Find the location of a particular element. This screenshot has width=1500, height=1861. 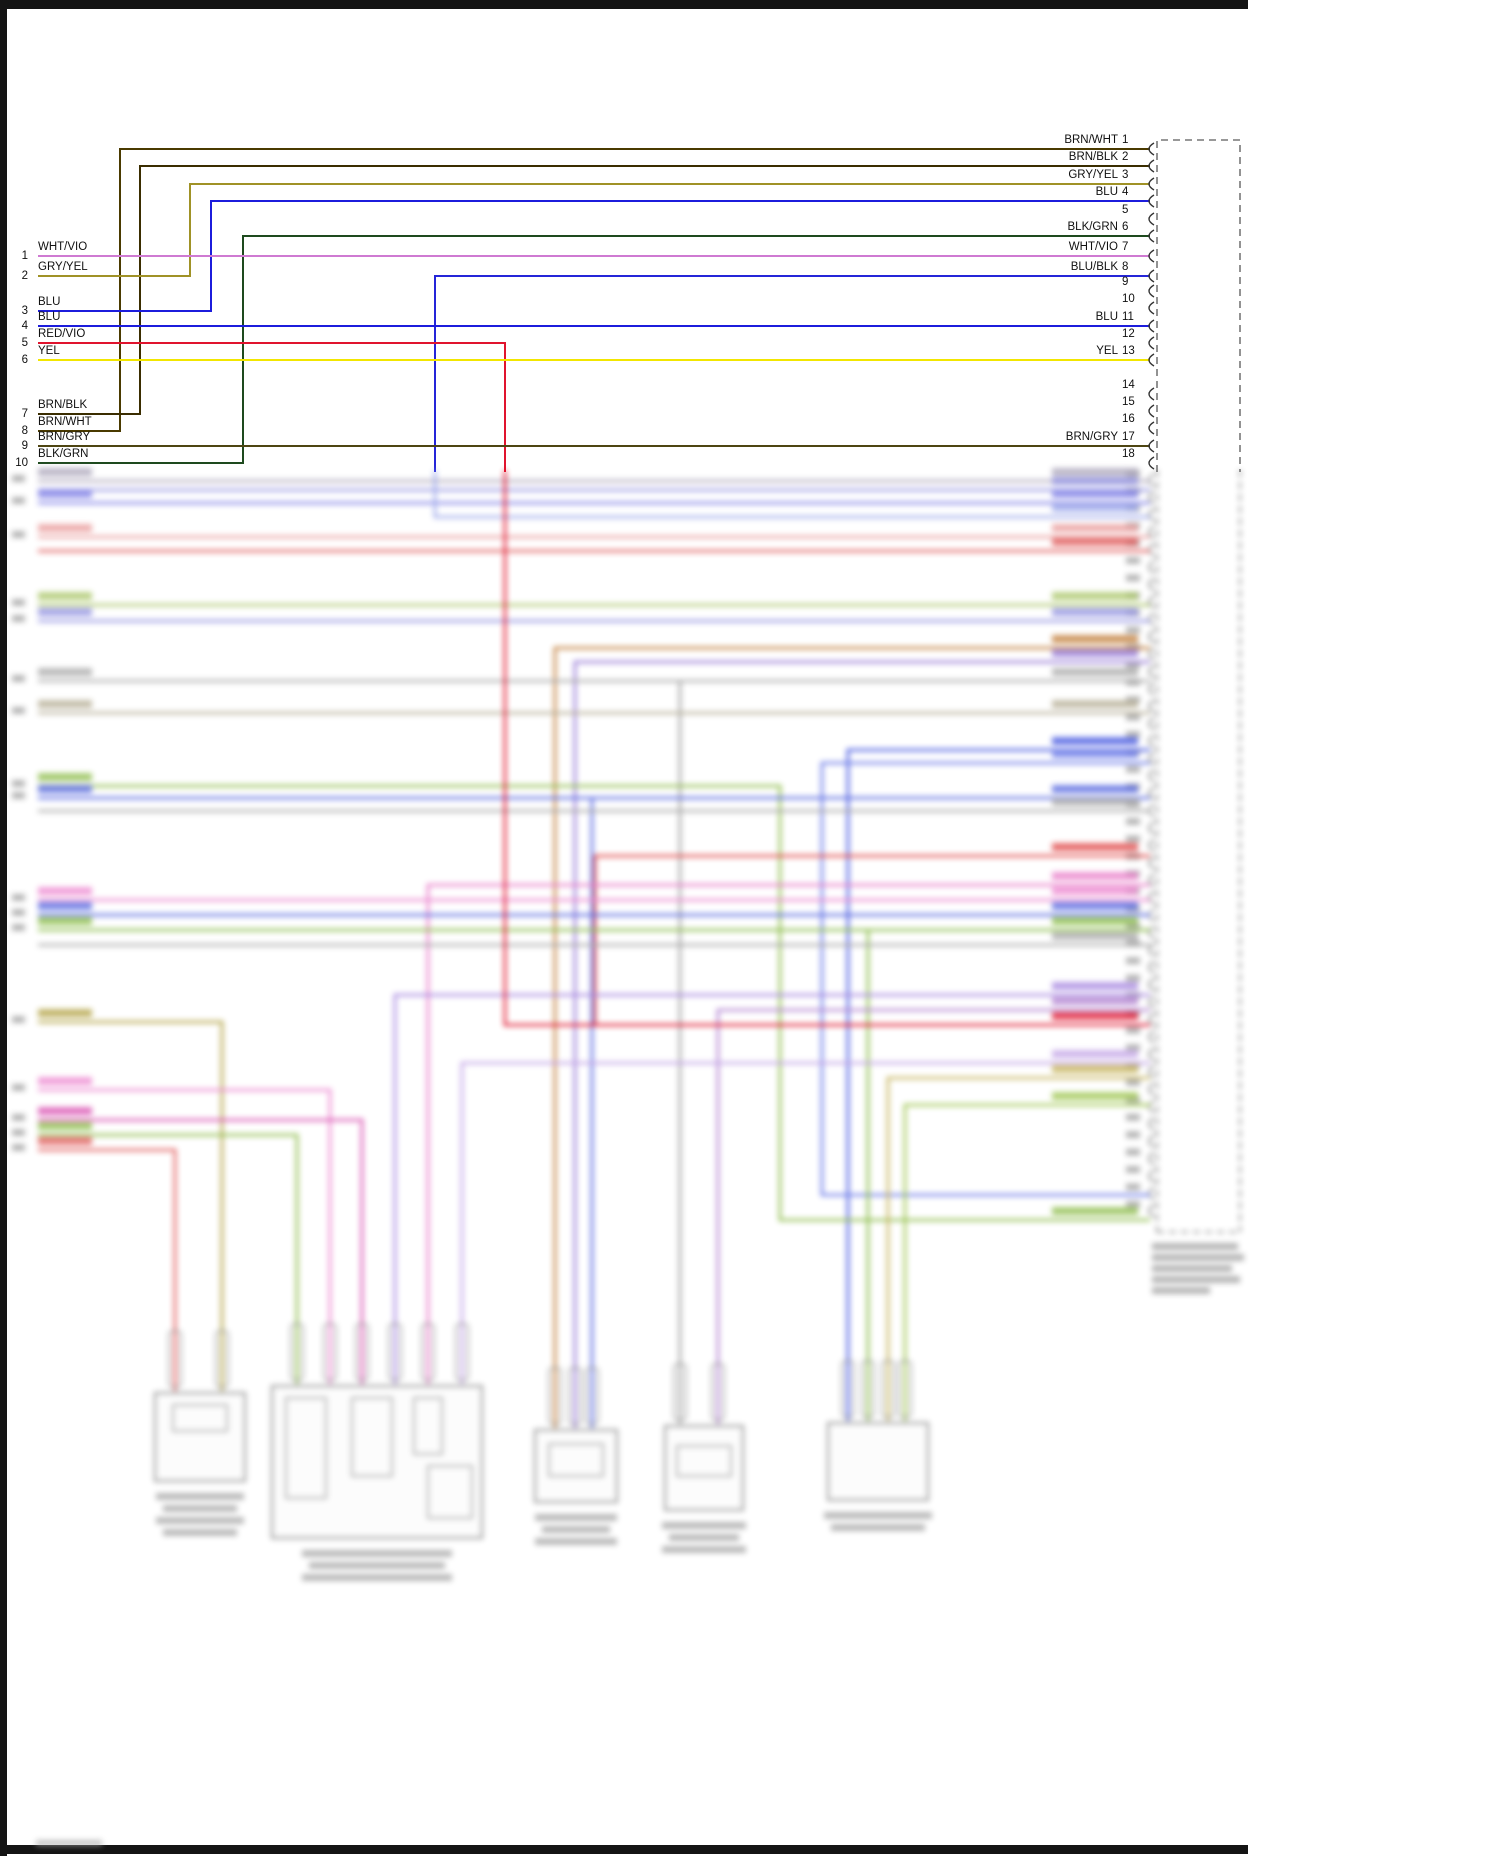

connector-dashed-outline-blurred is located at coordinates (1198, 851).